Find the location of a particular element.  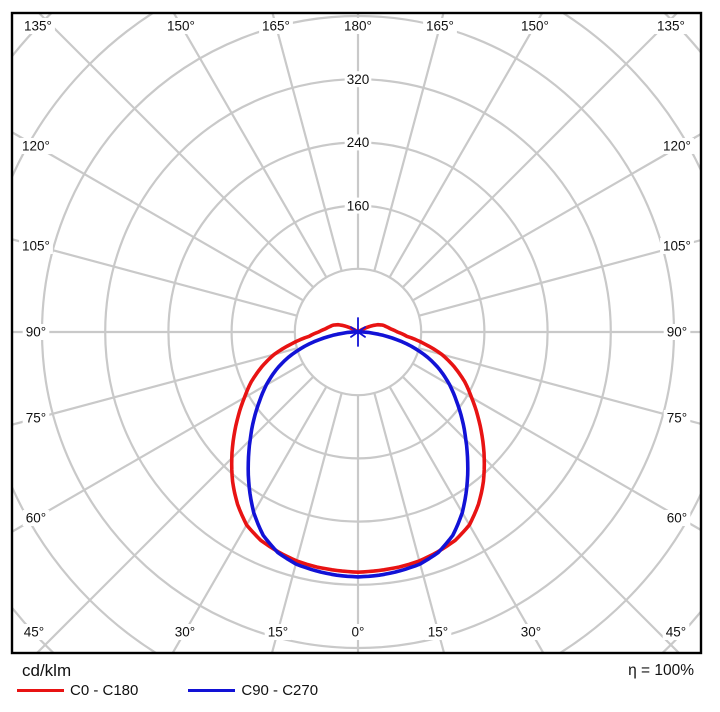

ring-label: 240 is located at coordinates (358, 142).